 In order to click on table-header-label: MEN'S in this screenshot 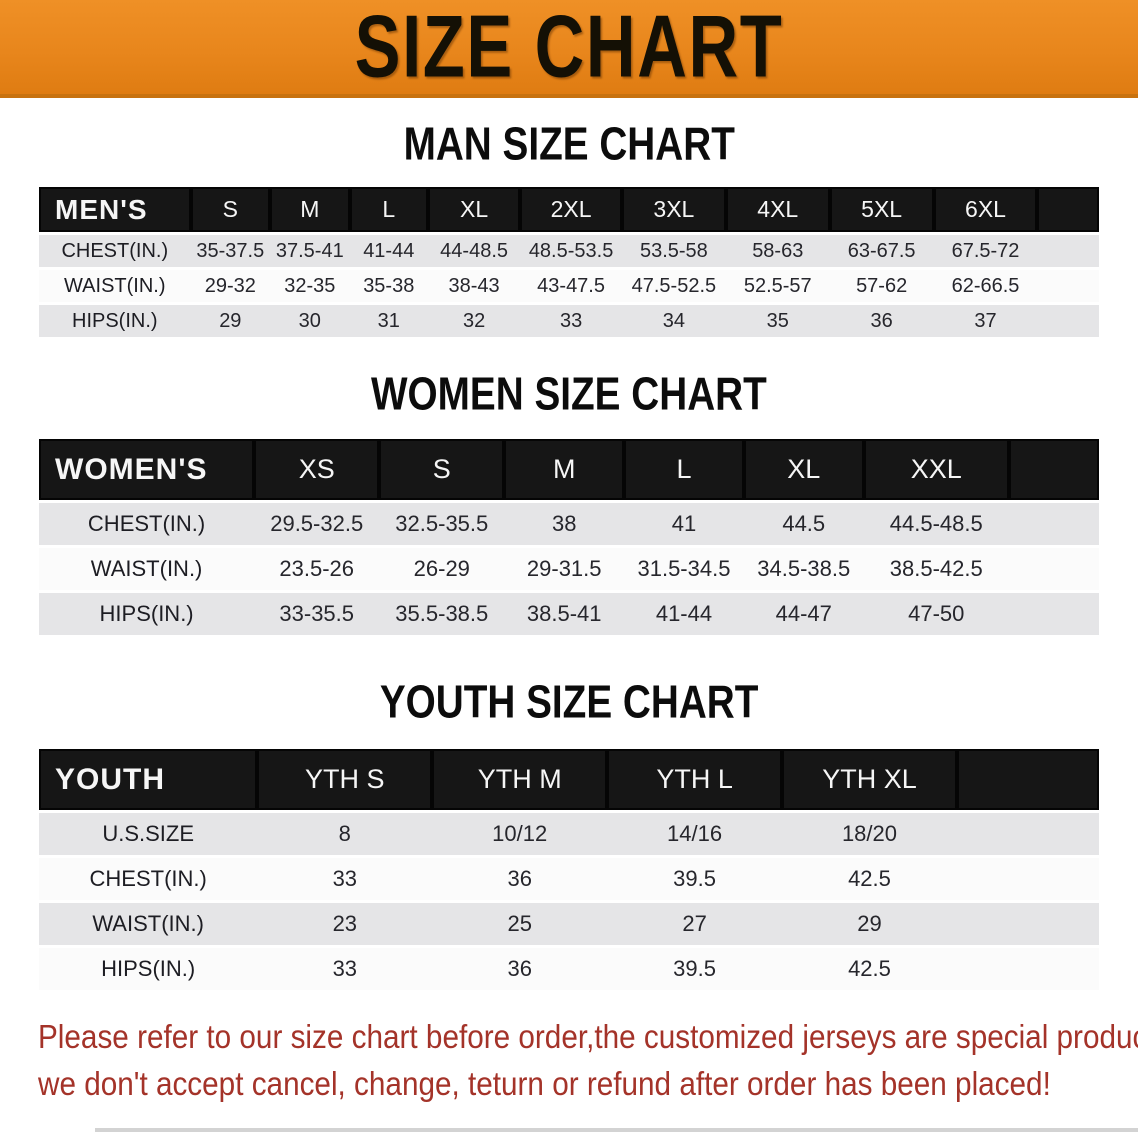, I will do `click(115, 209)`.